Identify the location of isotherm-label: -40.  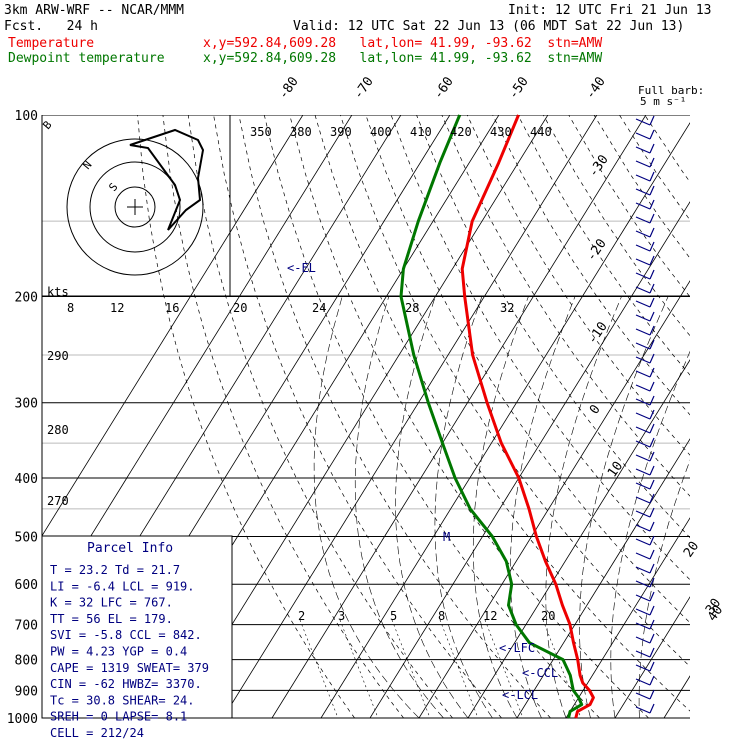
(596, 88).